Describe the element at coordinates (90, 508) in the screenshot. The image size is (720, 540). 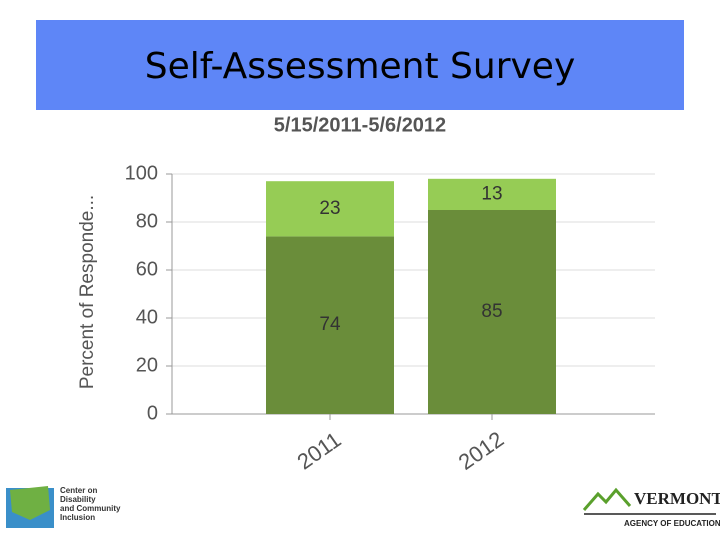
I see `logo-left-text: and Community` at that location.